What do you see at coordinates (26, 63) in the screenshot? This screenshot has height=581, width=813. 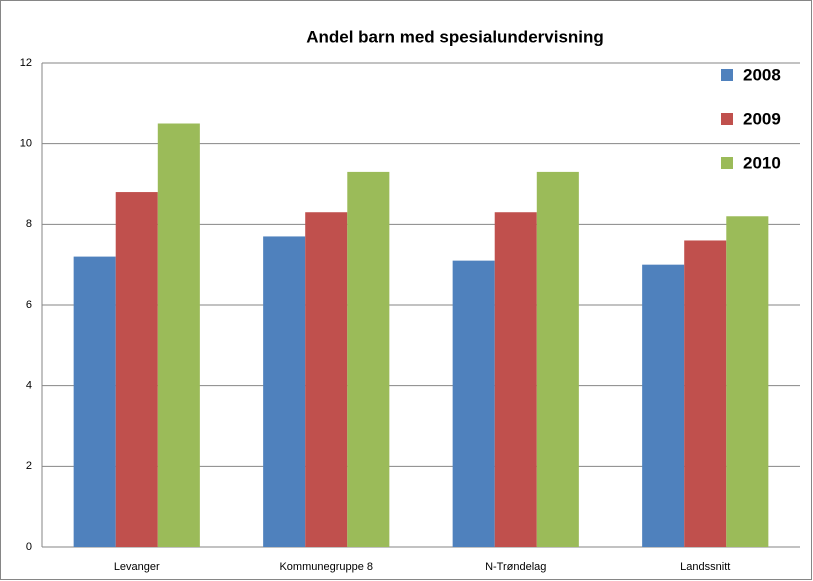 I see `y-tick-label: 12` at bounding box center [26, 63].